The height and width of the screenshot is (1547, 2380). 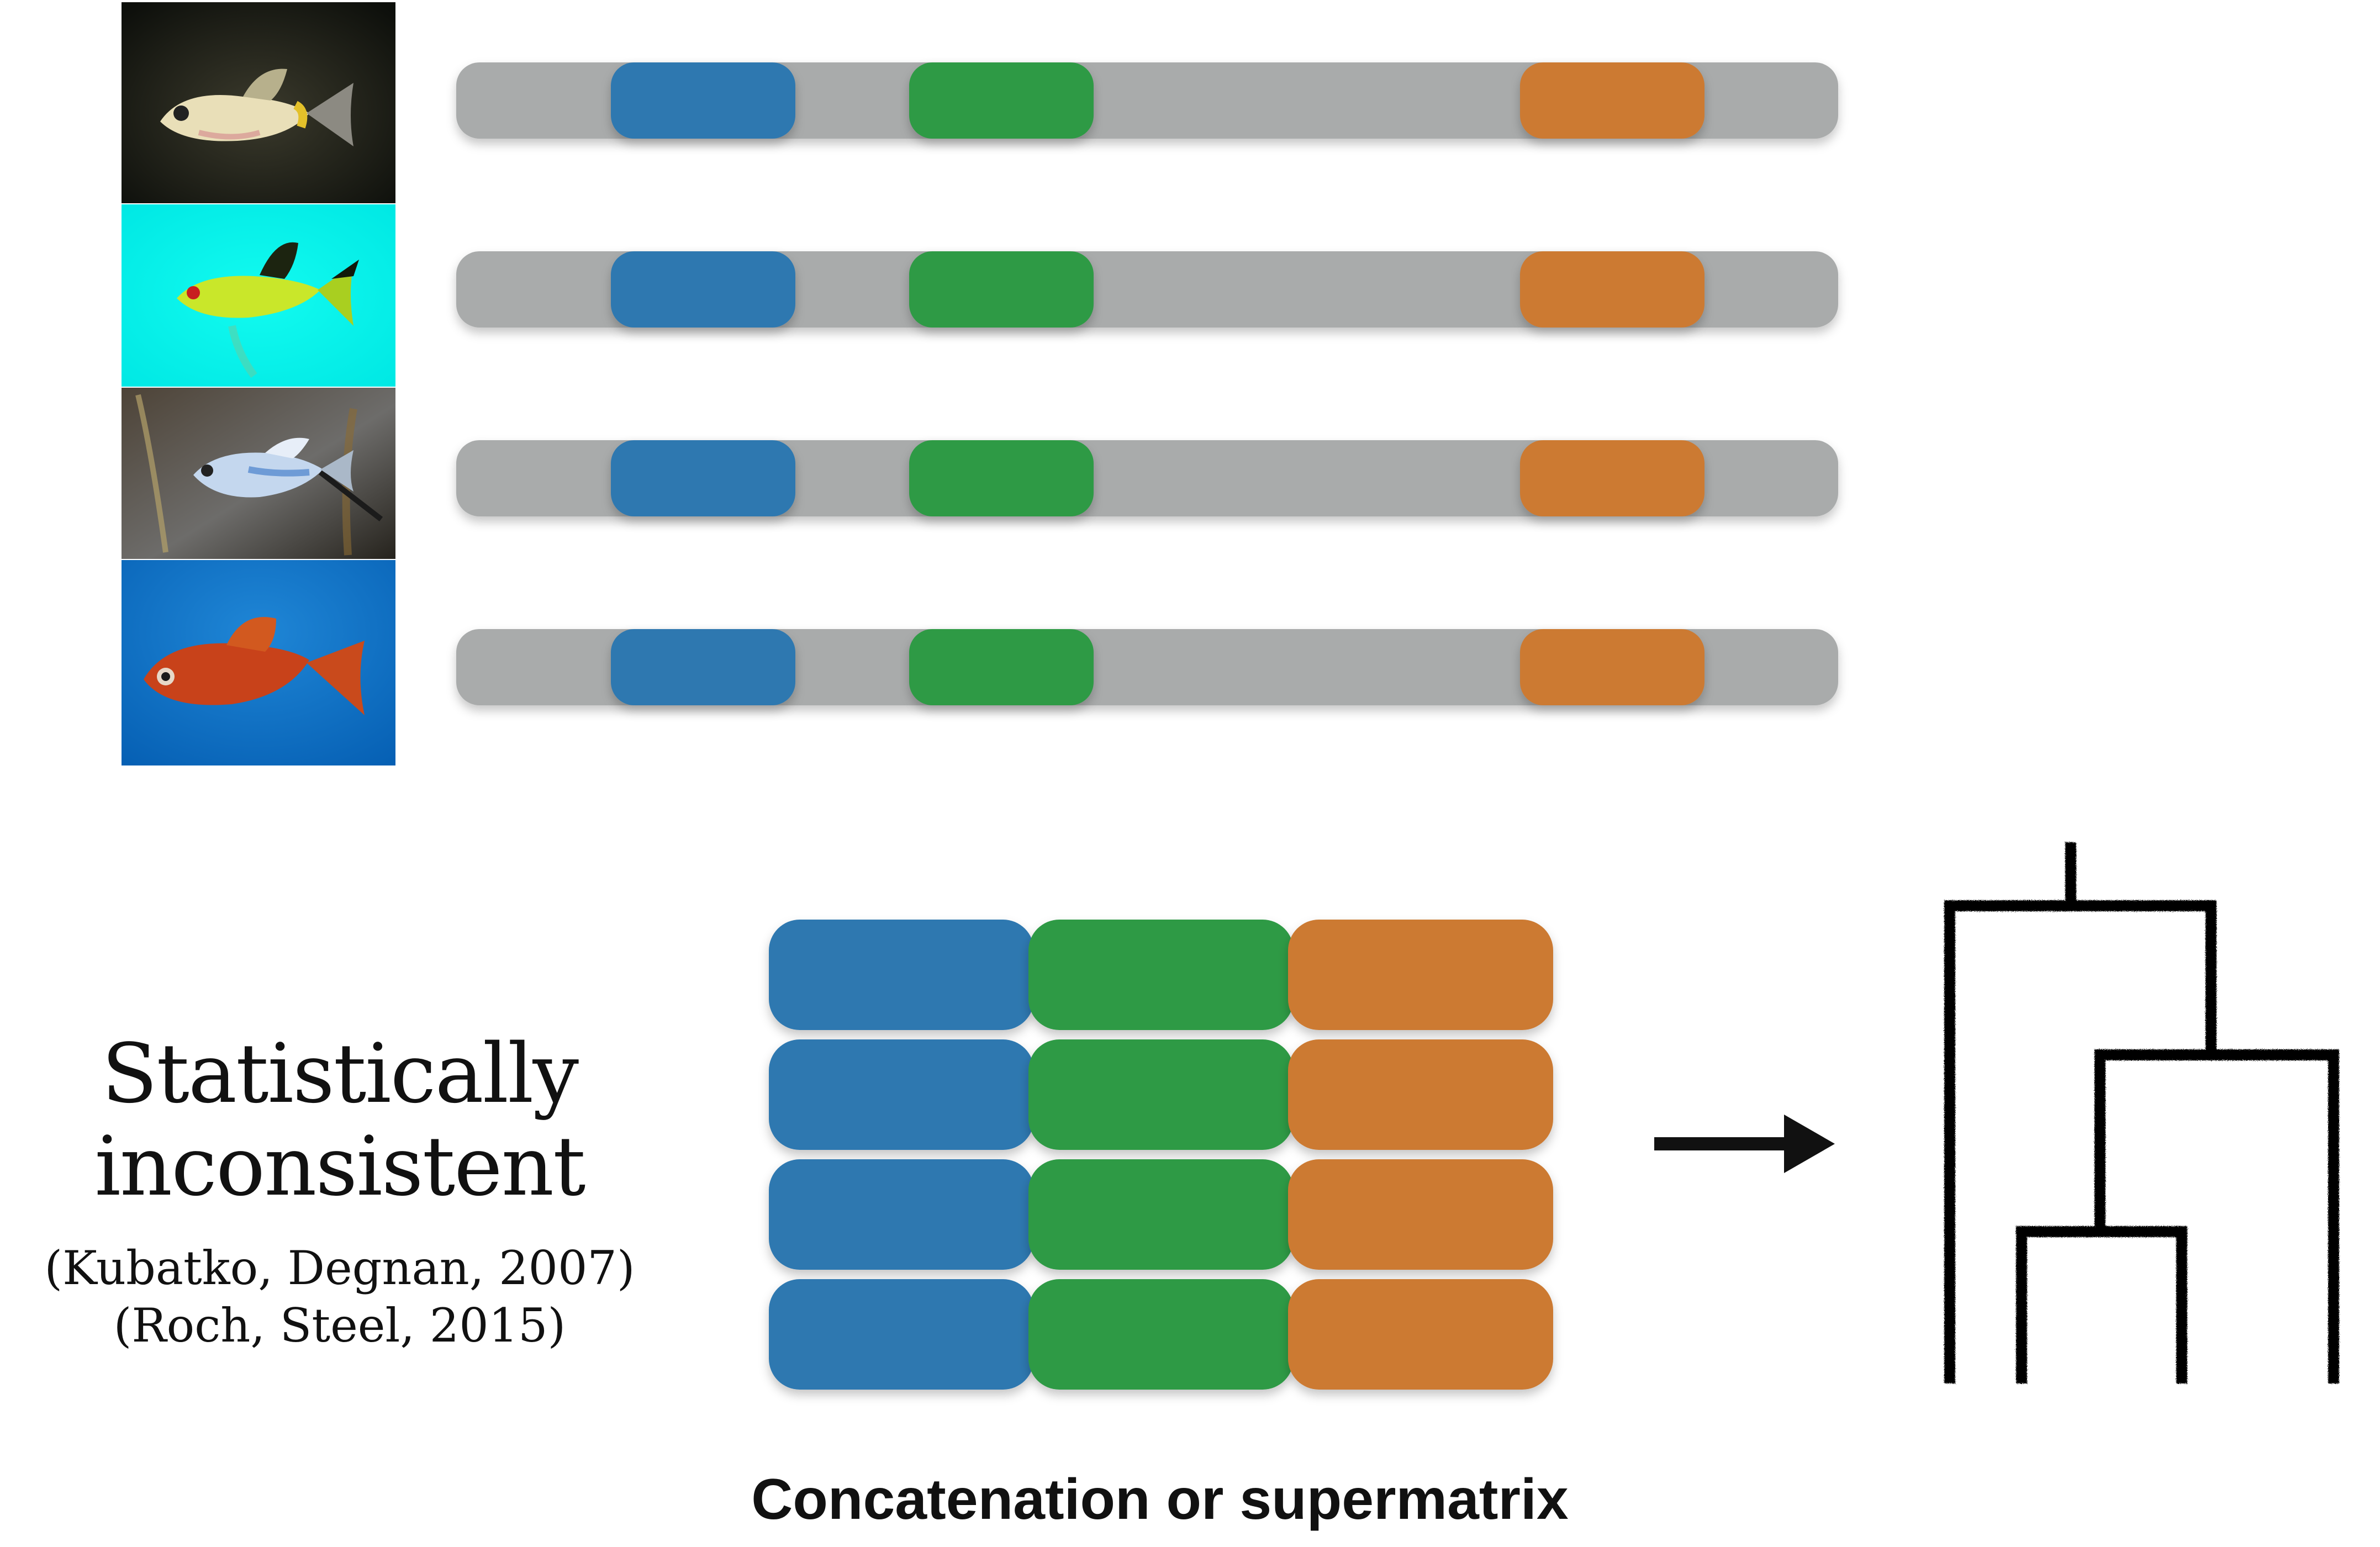 I want to click on right-arrow-icon, so click(x=1744, y=1144).